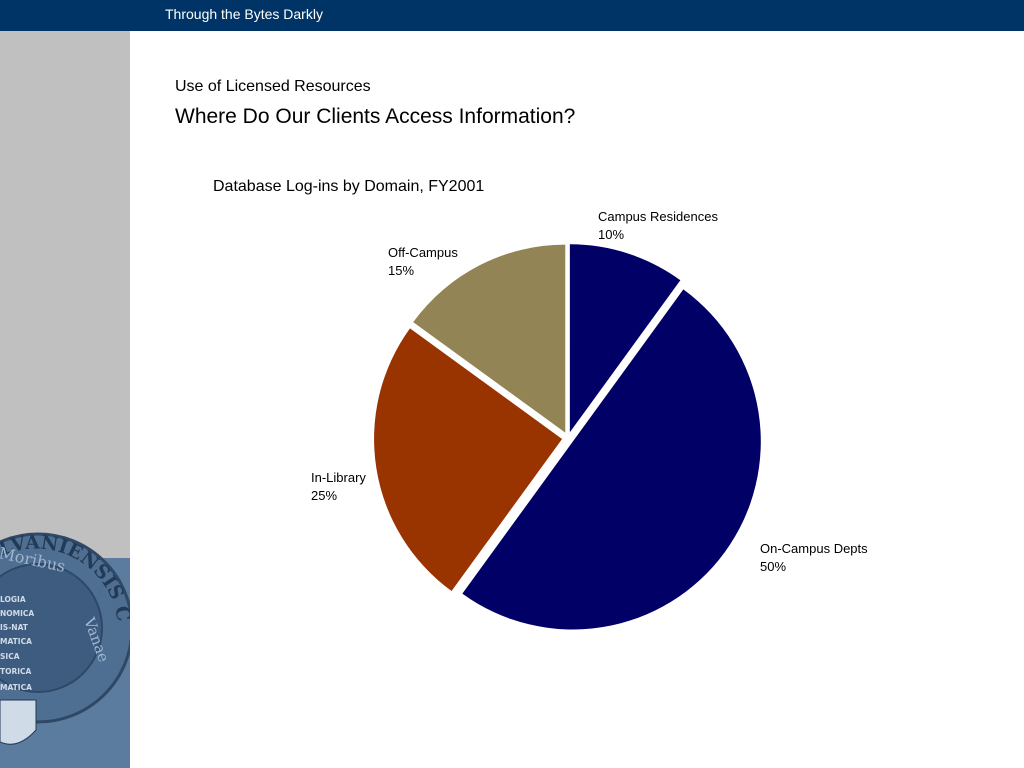 The image size is (1024, 768). Describe the element at coordinates (773, 566) in the screenshot. I see `slice-label-value: 50%` at that location.